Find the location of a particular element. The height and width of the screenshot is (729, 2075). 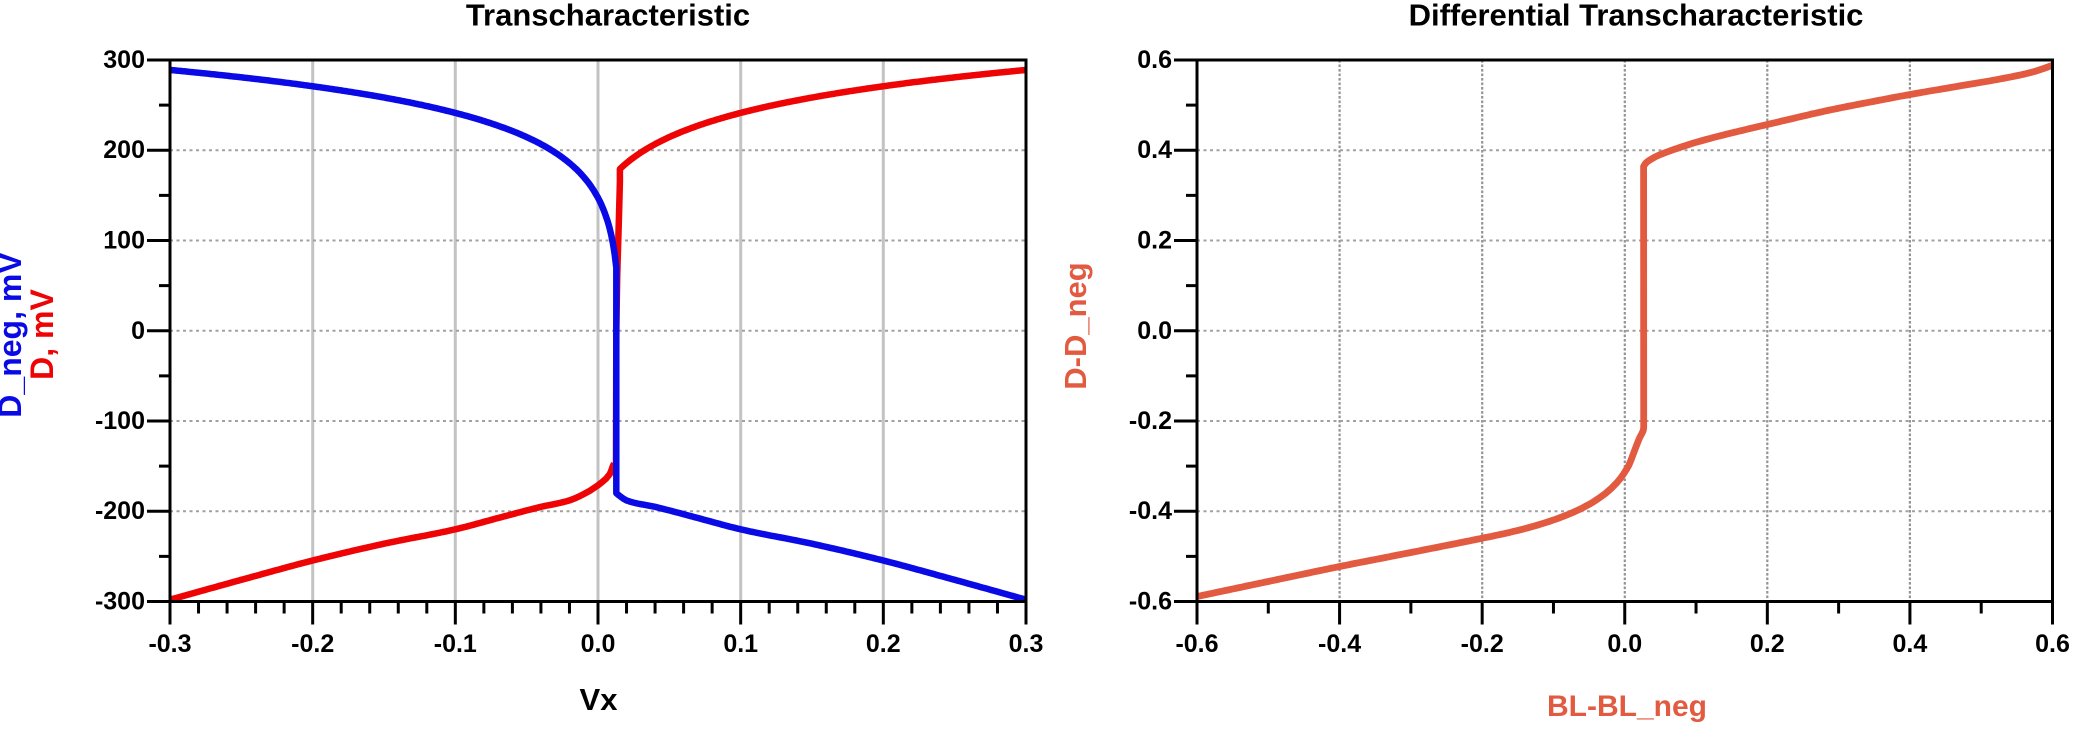

svg-text: D, mV is located at coordinates (42, 334).